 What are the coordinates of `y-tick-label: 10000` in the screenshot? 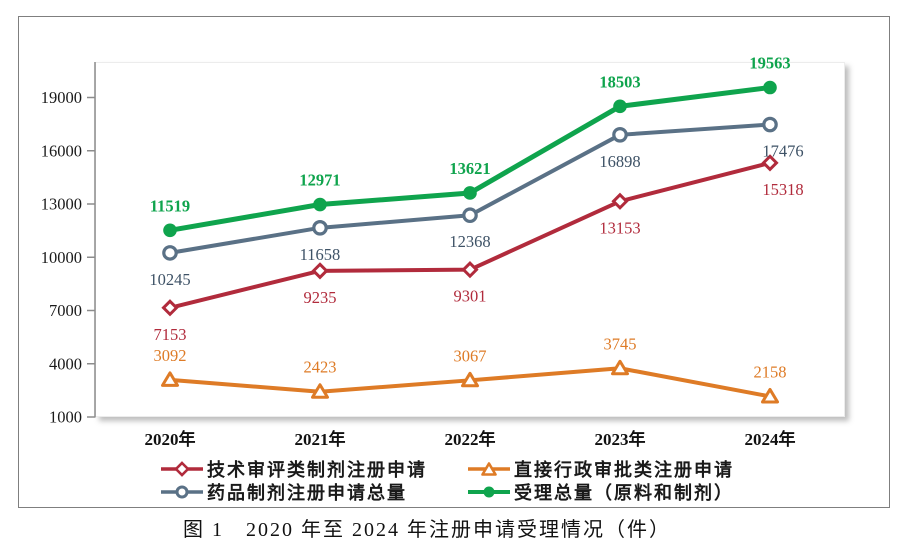 It's located at (61, 257).